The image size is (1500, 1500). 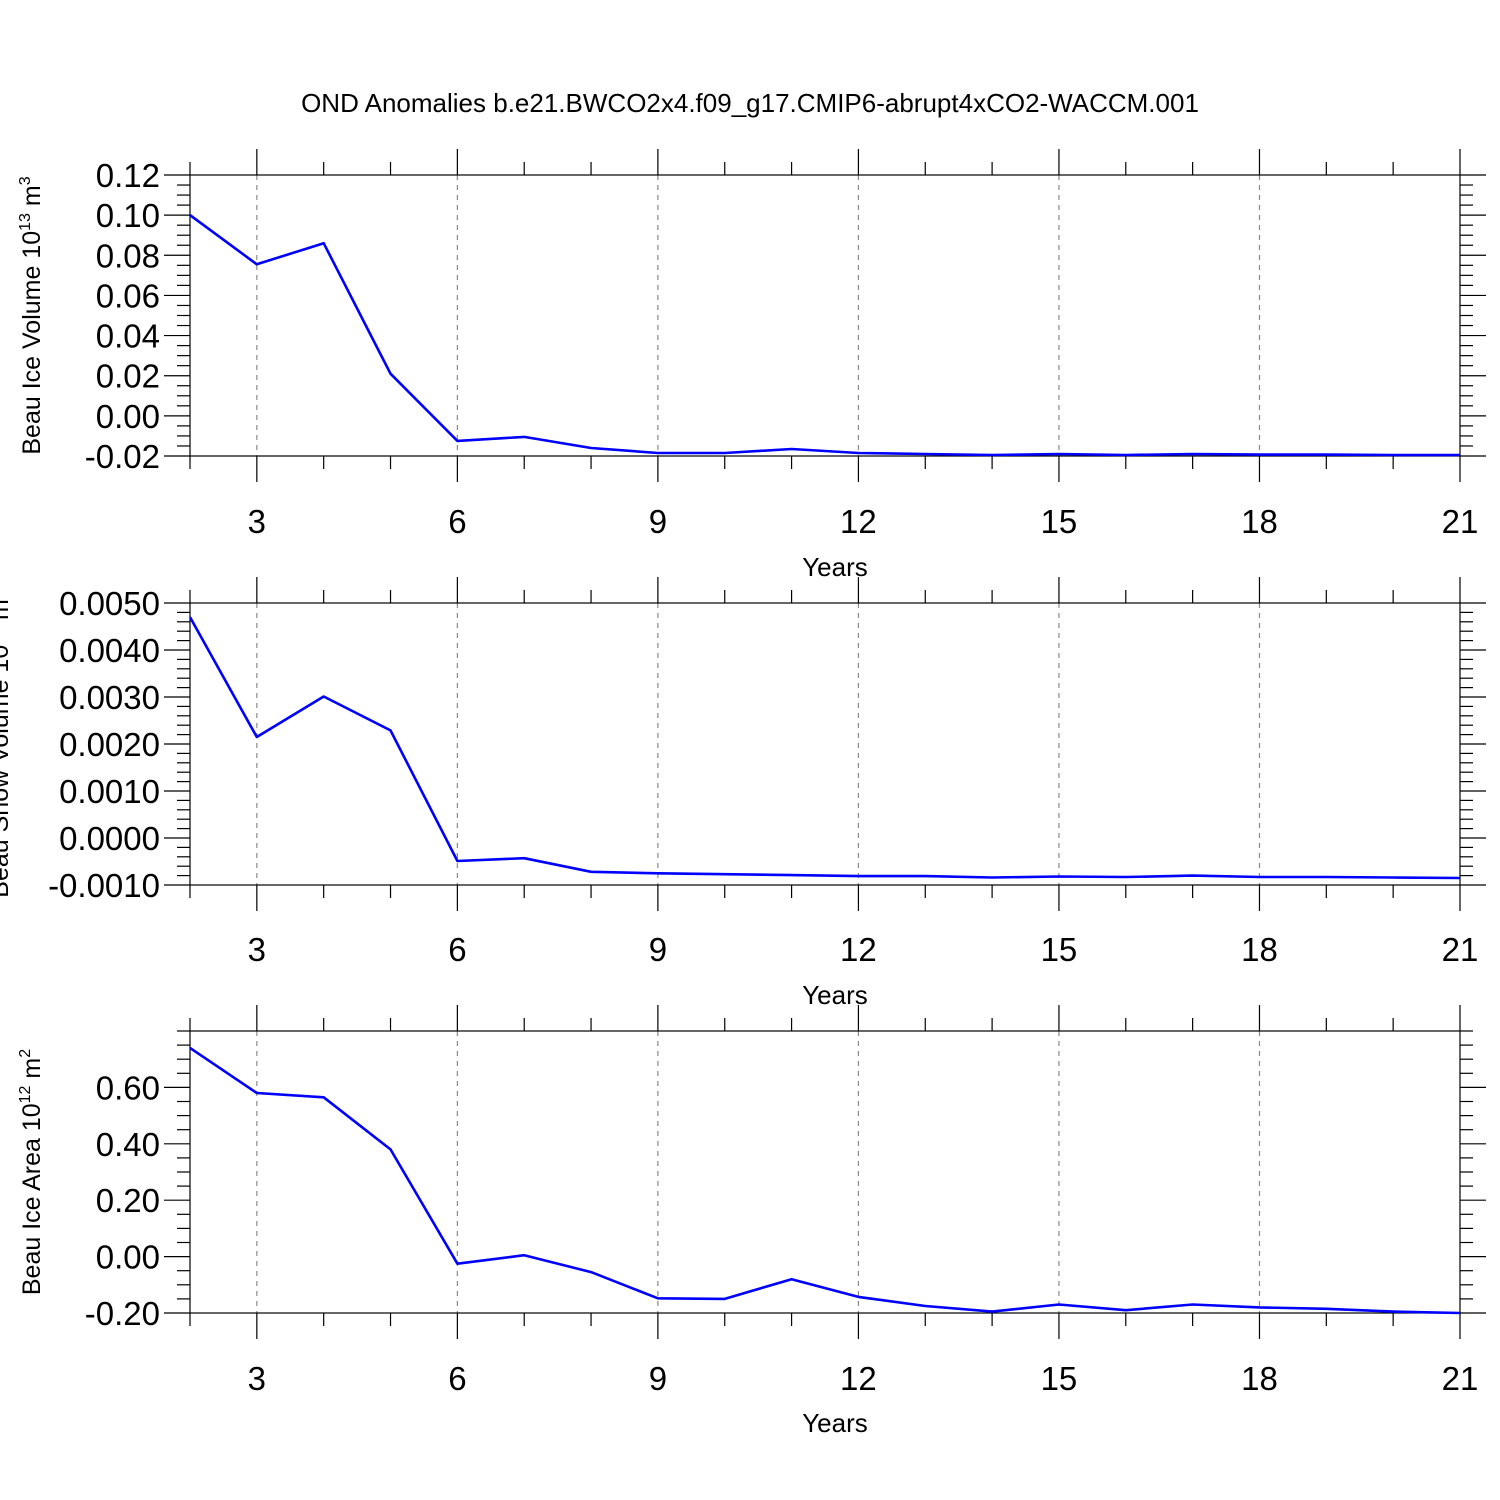 What do you see at coordinates (7, 771) in the screenshot?
I see `y-axis-title-part: Beau Snow Volume 10` at bounding box center [7, 771].